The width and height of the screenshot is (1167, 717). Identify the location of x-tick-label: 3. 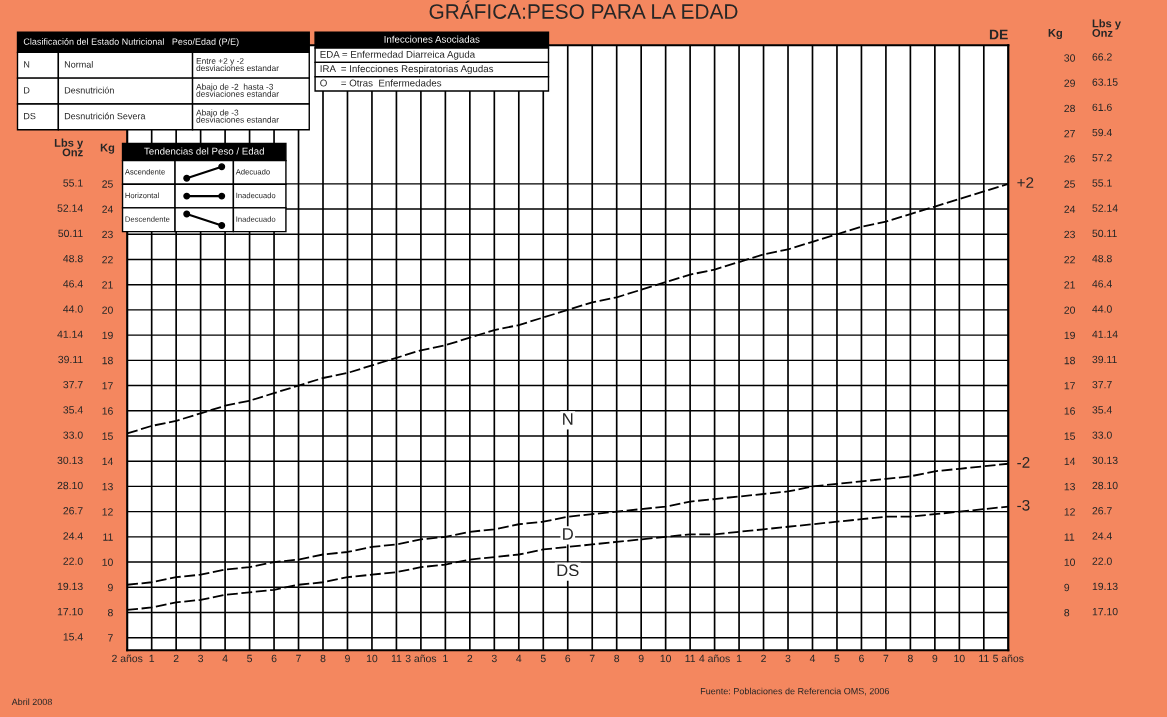
(494, 658).